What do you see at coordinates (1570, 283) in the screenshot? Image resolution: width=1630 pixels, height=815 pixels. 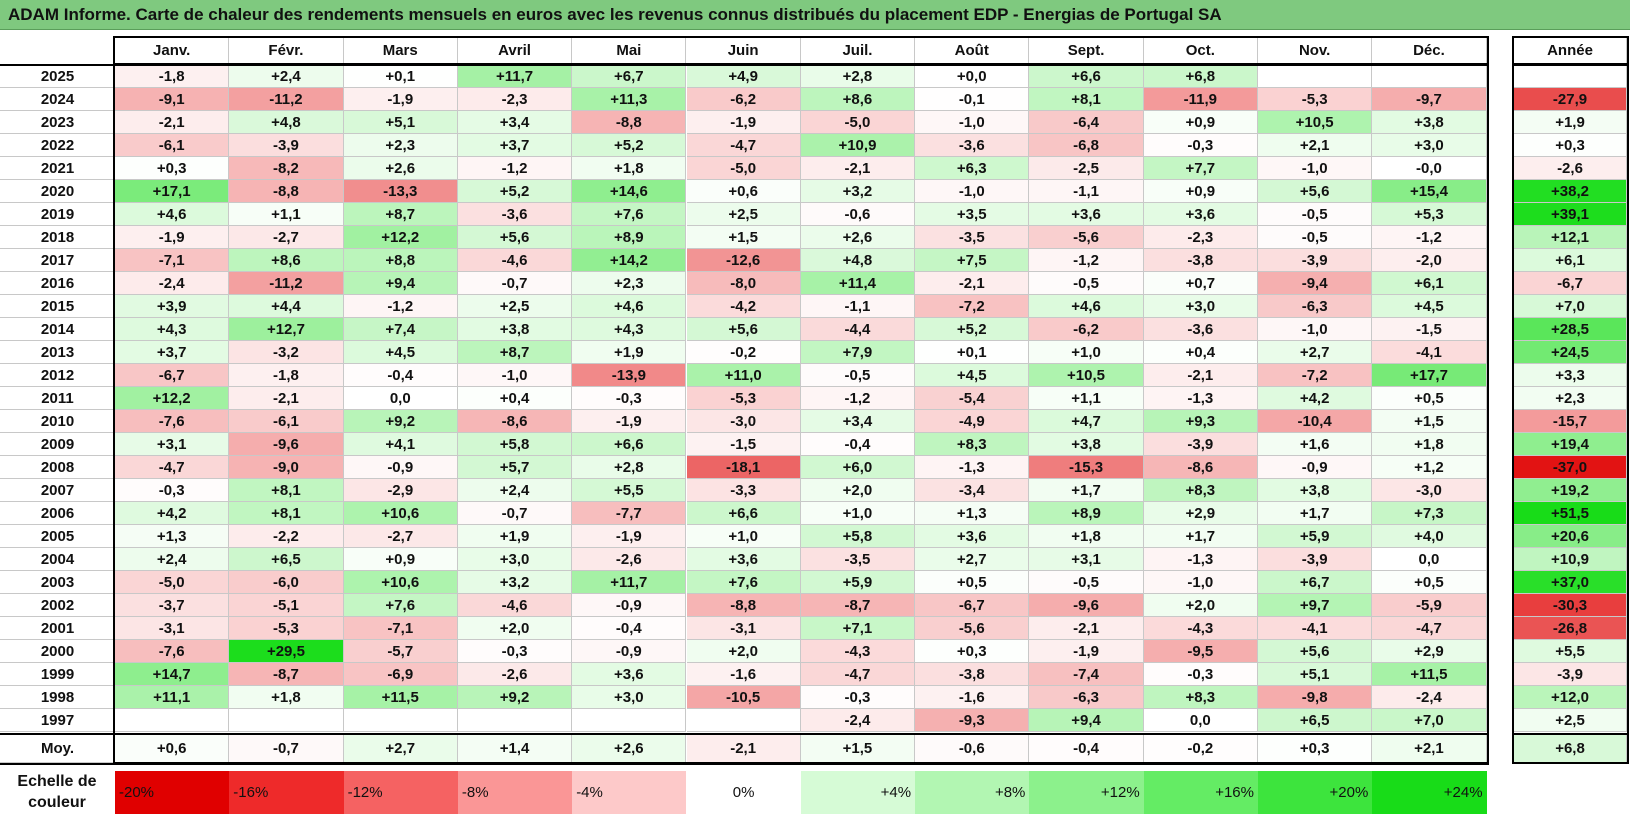 I see `annual-cell: -6,7` at bounding box center [1570, 283].